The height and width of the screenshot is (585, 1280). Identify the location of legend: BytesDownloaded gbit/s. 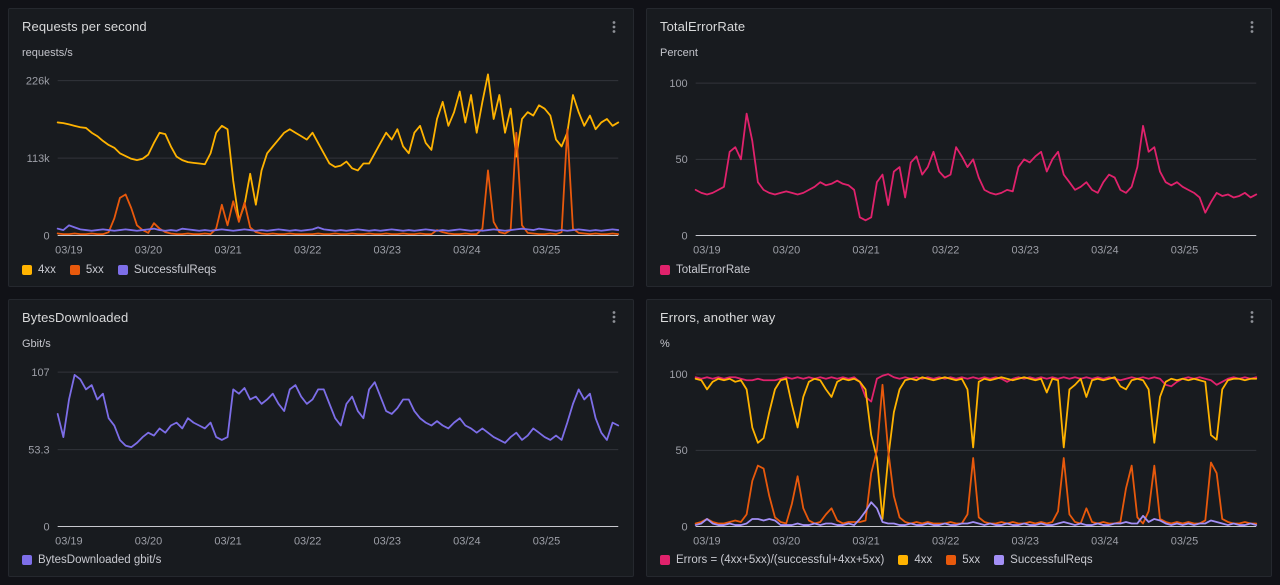
(321, 563).